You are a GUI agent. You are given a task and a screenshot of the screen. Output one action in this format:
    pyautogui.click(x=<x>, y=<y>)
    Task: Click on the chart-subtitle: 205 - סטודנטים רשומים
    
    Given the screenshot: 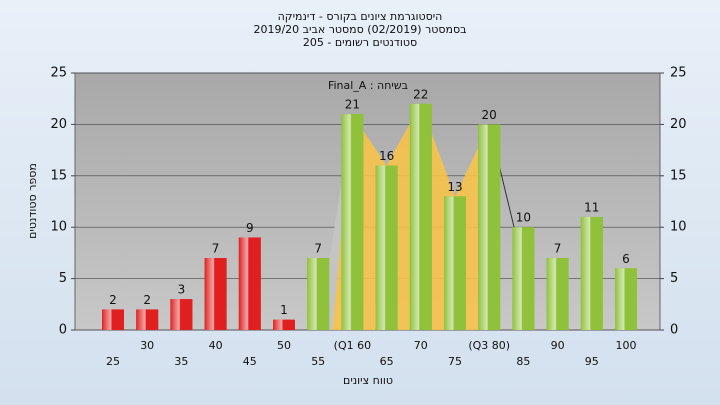 What is the action you would take?
    pyautogui.click(x=360, y=42)
    